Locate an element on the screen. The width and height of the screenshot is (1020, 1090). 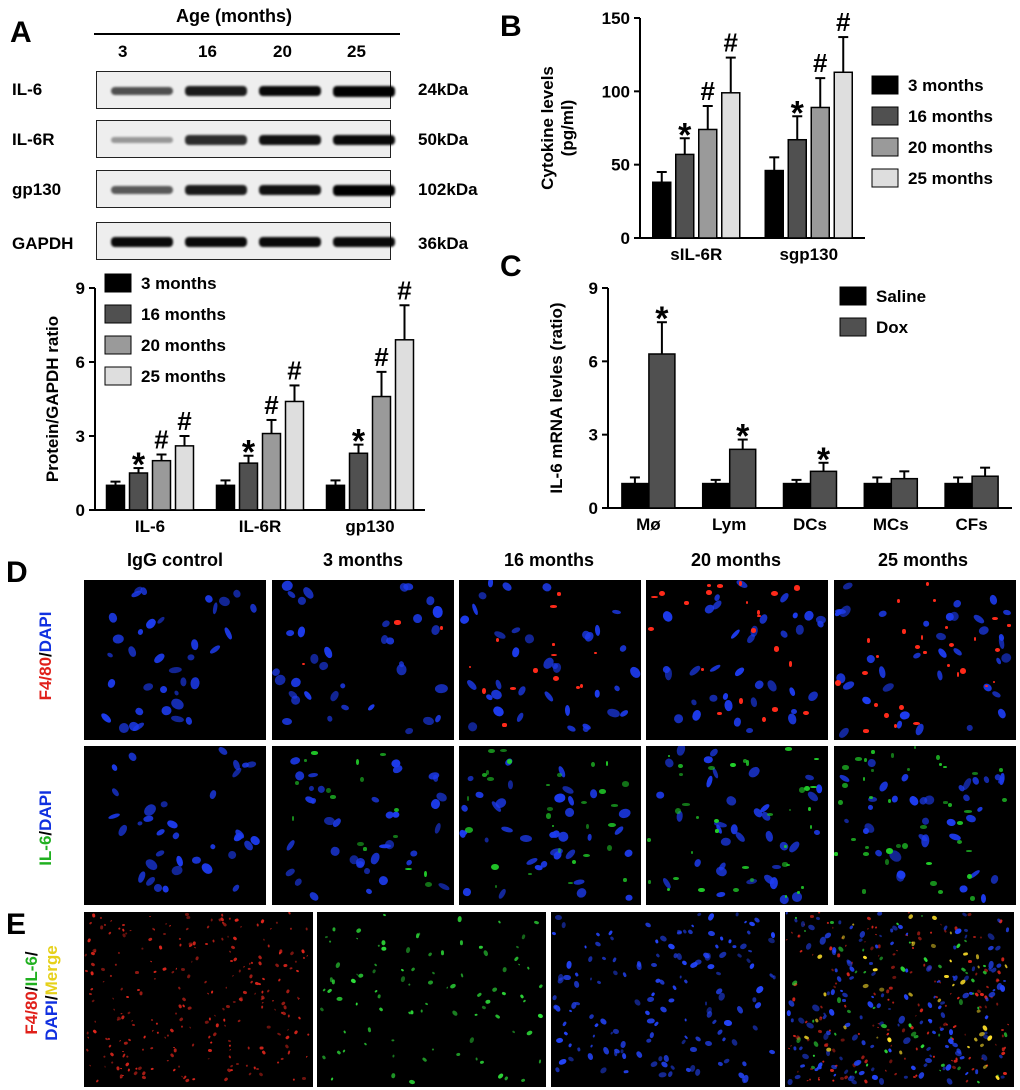
y-axis-label: Cytokine levels is located at coordinates (547, 128).